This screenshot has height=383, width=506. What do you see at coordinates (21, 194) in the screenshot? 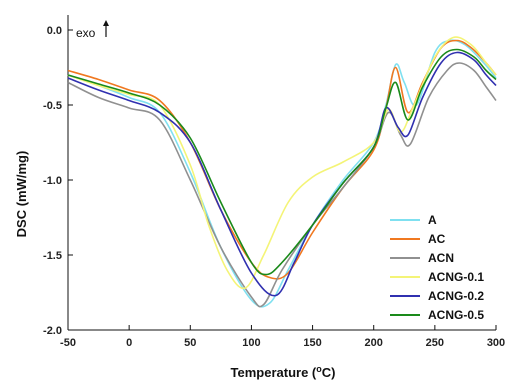
I see `y-axis-title: DSC (mW/mg)` at bounding box center [21, 194].